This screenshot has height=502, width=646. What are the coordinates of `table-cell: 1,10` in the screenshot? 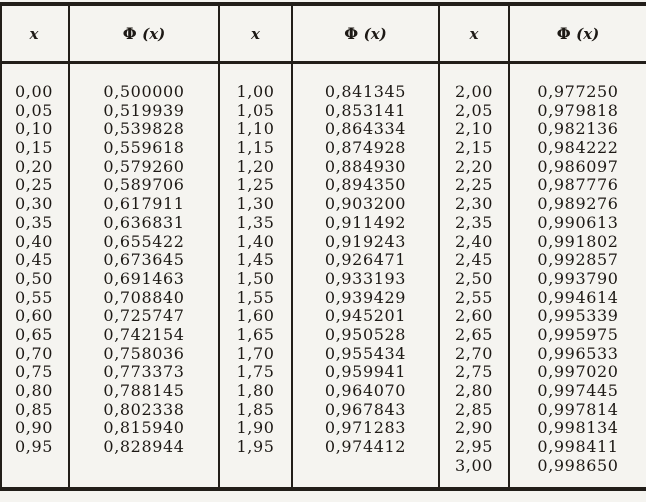 It's located at (255, 129).